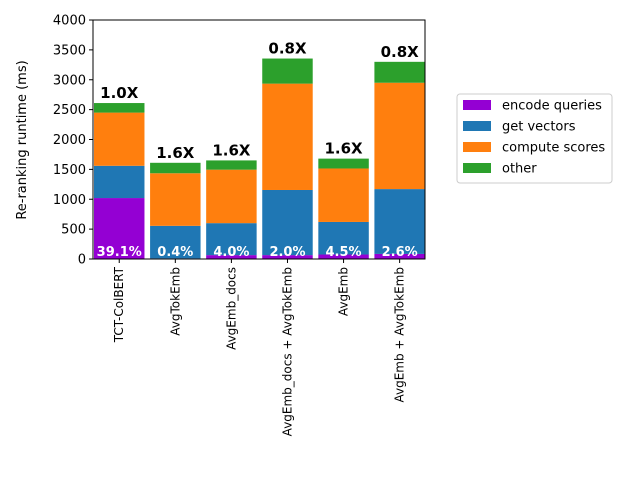 This screenshot has width=640, height=480. What do you see at coordinates (69, 200) in the screenshot?
I see `y-tick-label-3: 1000` at bounding box center [69, 200].